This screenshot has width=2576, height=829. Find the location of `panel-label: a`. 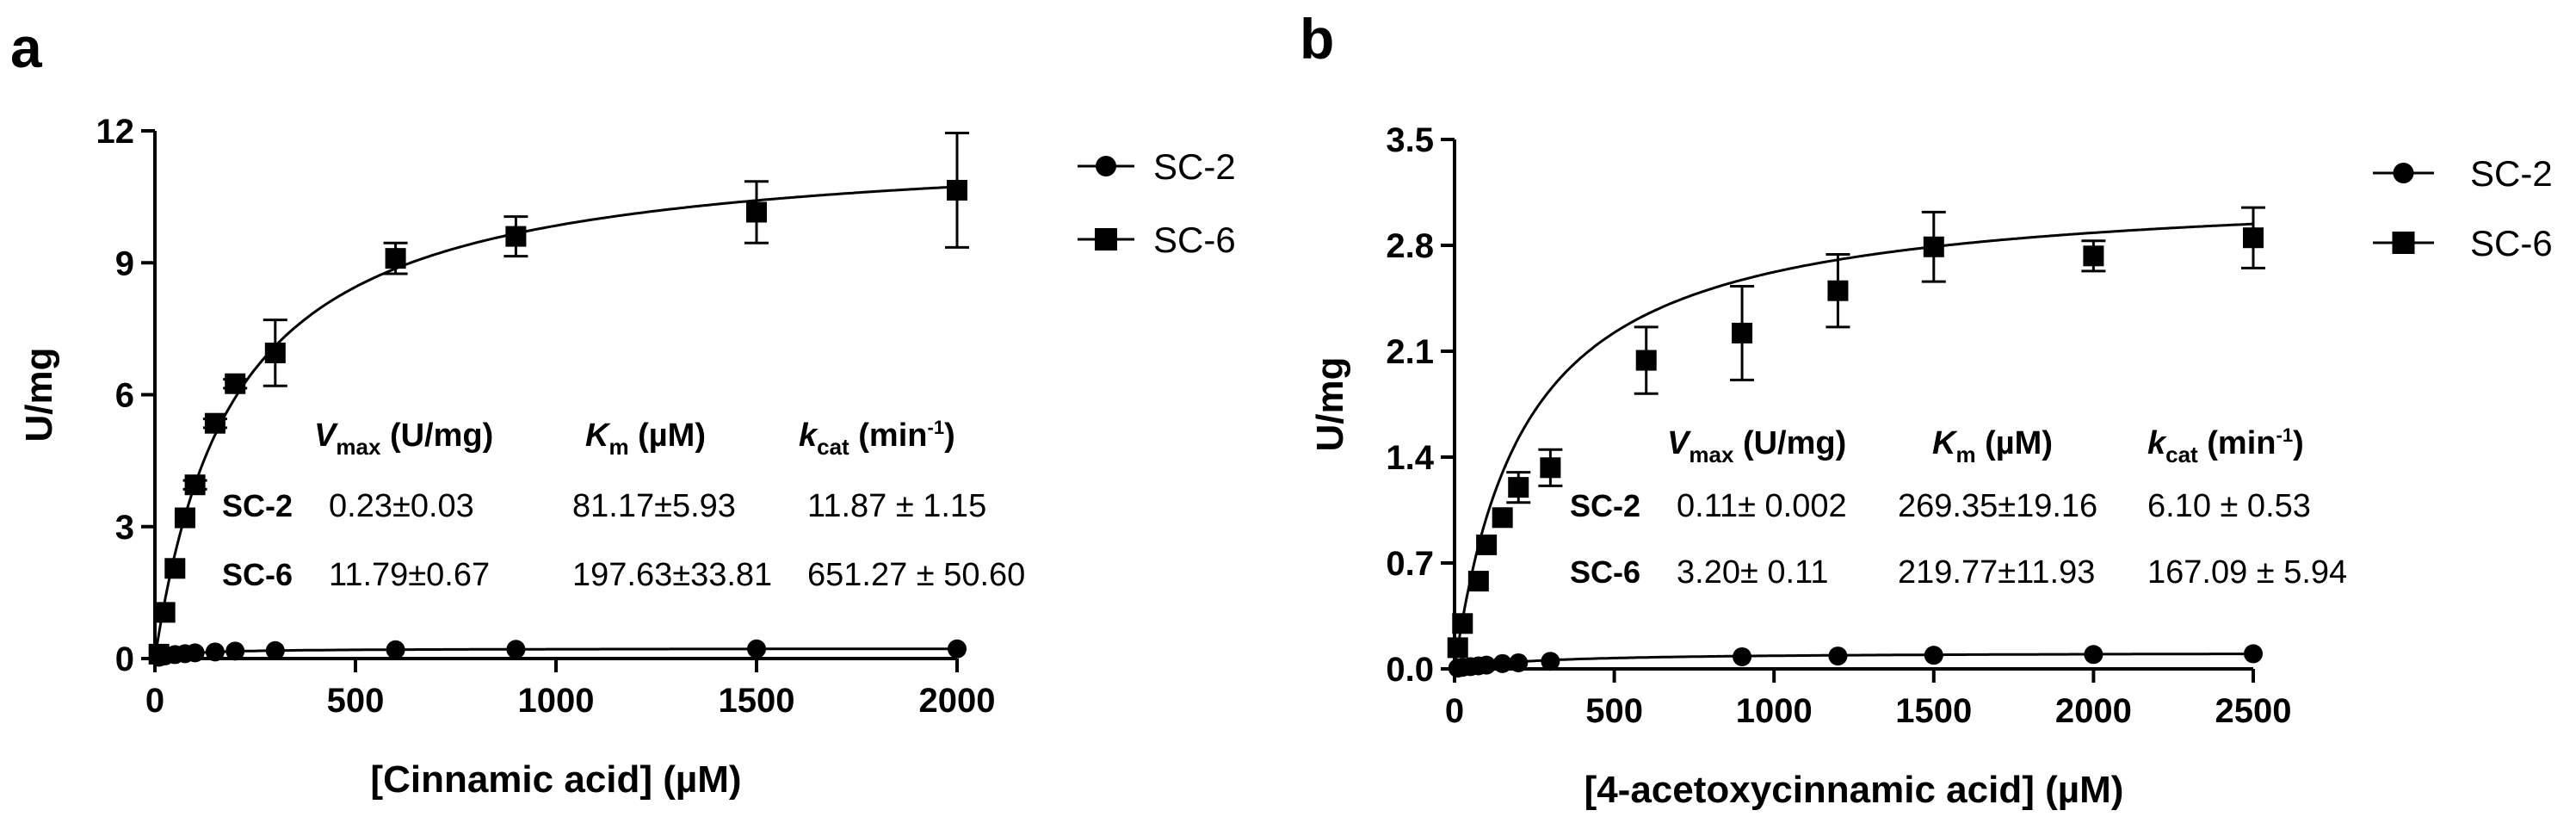

panel-label: a is located at coordinates (26, 47).